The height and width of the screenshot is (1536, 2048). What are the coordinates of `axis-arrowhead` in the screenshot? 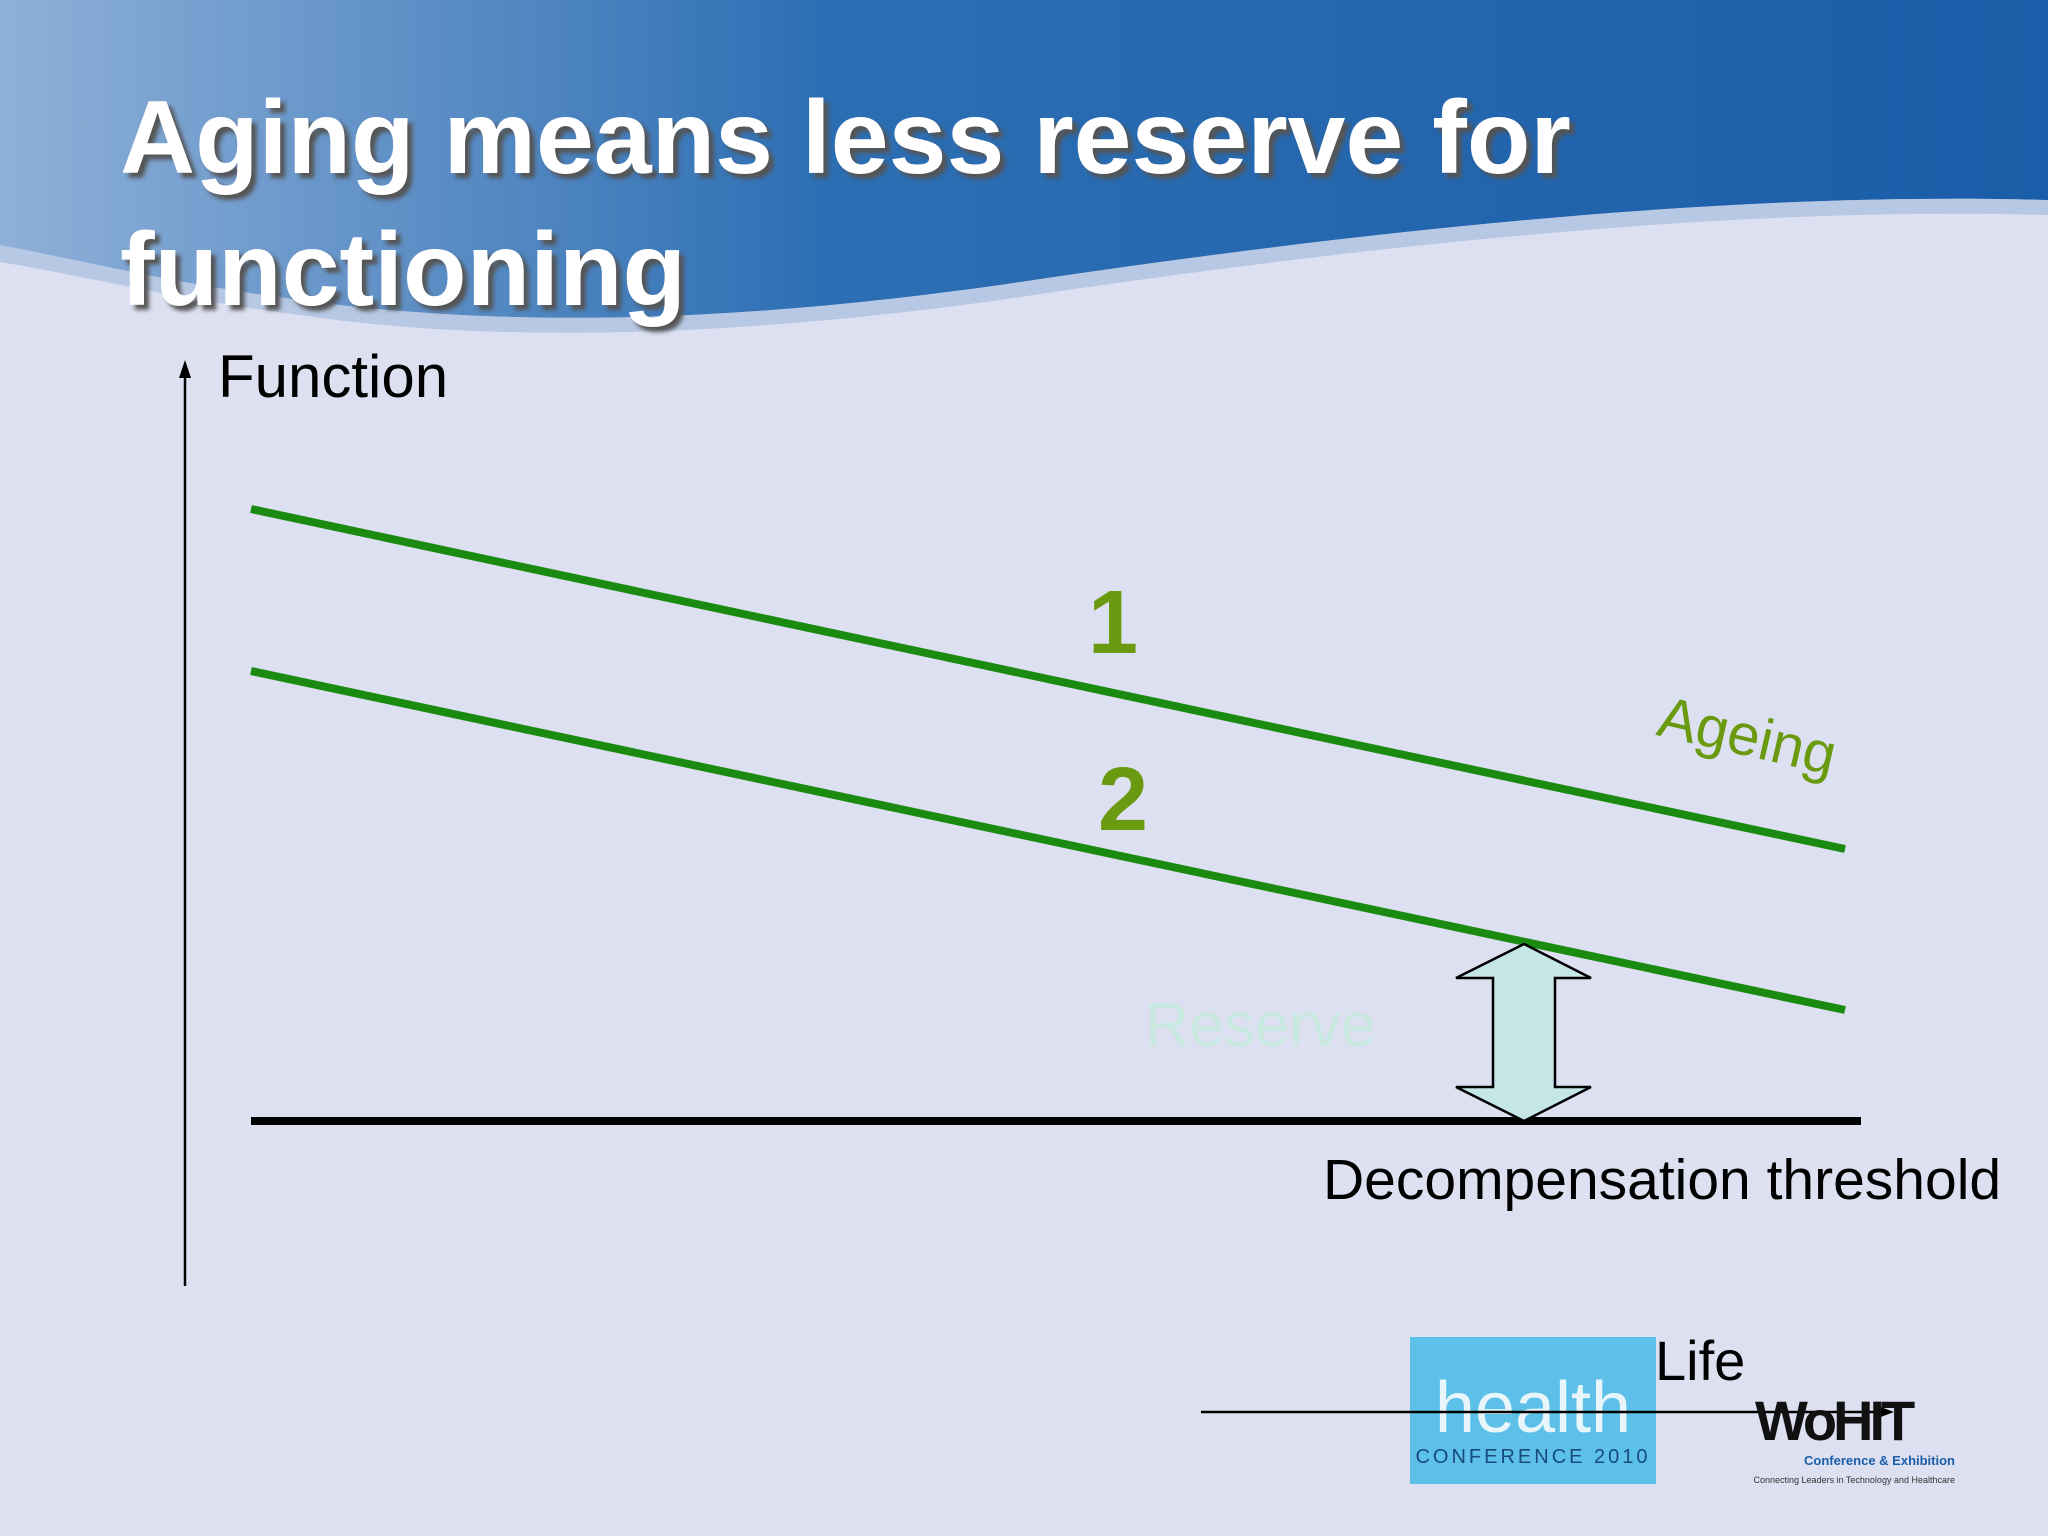 It's located at (185, 369).